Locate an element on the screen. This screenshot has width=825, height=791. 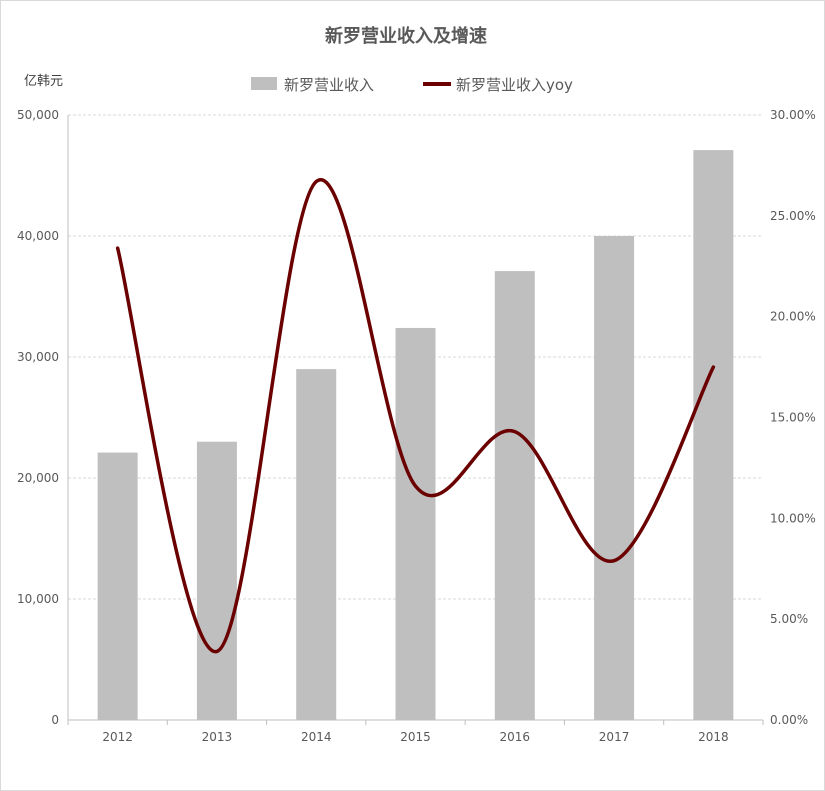
left-tick-label: 50,000 is located at coordinates (38, 115).